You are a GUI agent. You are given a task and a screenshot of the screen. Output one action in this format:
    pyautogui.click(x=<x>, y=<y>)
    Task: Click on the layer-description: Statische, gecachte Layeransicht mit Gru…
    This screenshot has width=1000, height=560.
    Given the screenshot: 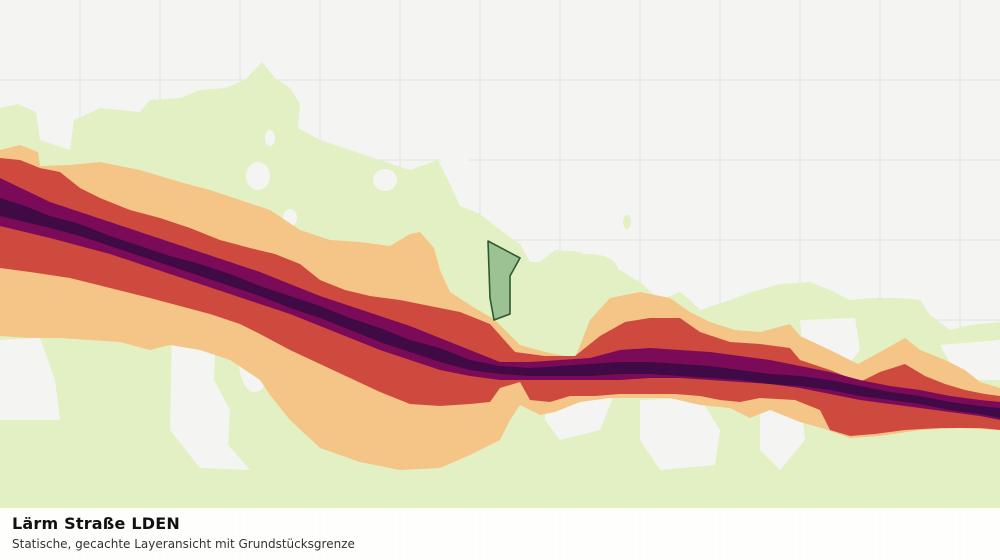 What is the action you would take?
    pyautogui.click(x=183, y=544)
    